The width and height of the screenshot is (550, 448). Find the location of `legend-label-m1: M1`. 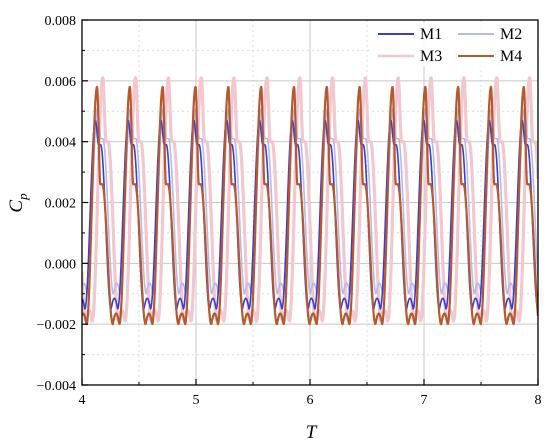

legend-label-m1: M1 is located at coordinates (431, 34).